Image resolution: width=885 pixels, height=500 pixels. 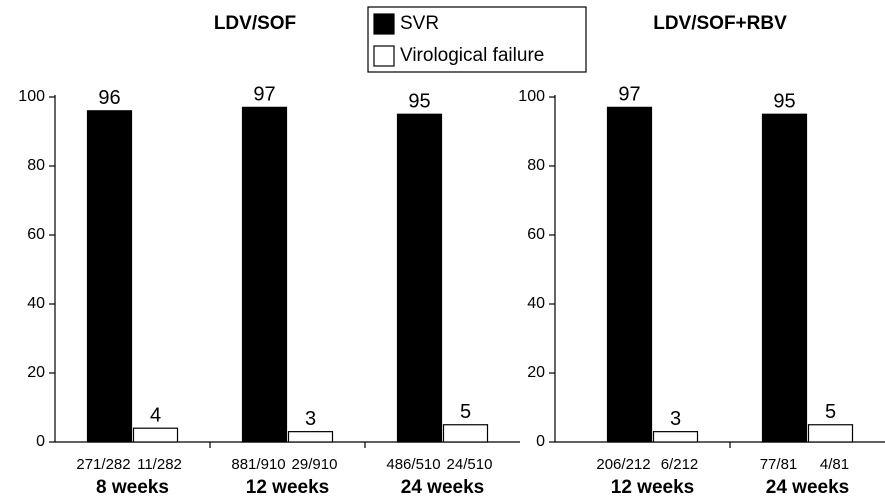 What do you see at coordinates (419, 23) in the screenshot?
I see `legend-label: SVR` at bounding box center [419, 23].